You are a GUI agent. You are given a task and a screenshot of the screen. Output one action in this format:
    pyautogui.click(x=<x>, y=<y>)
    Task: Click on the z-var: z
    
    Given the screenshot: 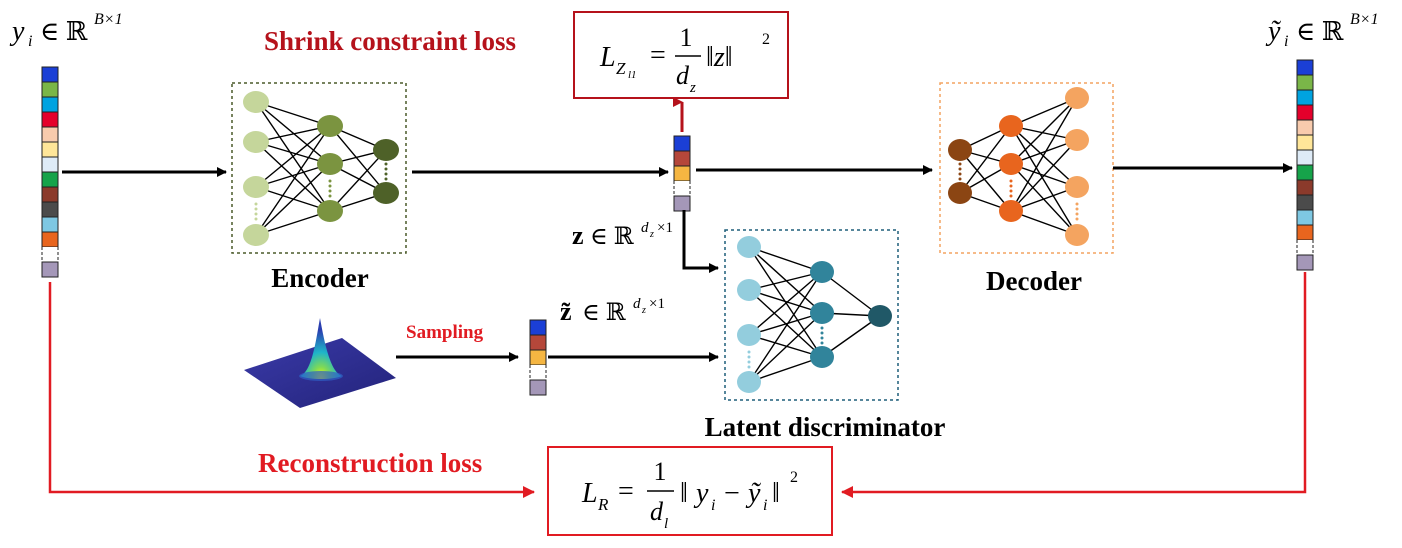 What is the action you would take?
    pyautogui.click(x=578, y=235)
    